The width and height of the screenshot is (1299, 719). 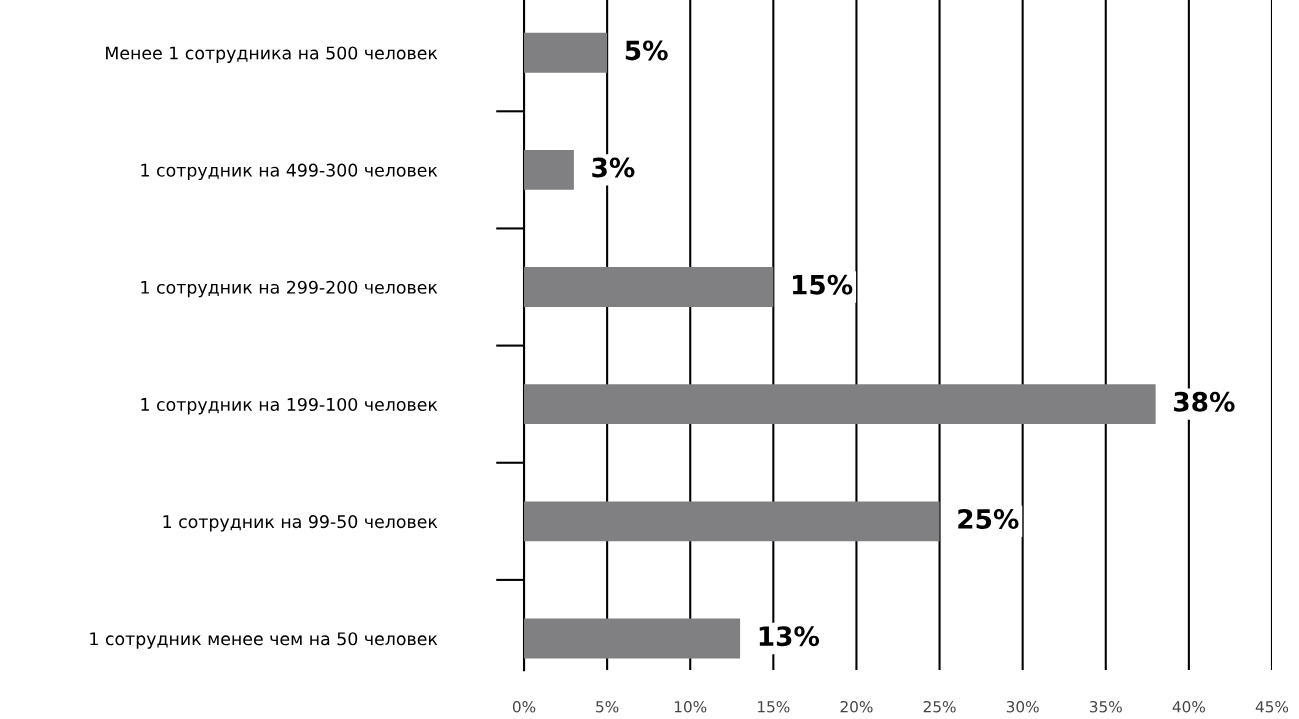 What do you see at coordinates (289, 289) in the screenshot?
I see `y-tick-label: 1 сотрудник на 299-200 человек` at bounding box center [289, 289].